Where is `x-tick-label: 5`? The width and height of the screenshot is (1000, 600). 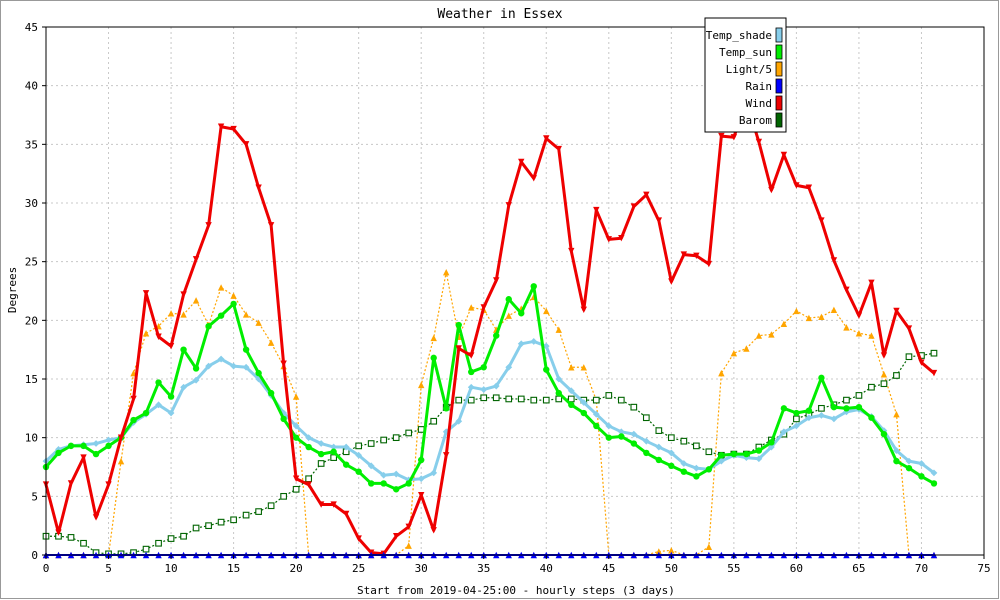
x-tick-label: 5 is located at coordinates (108, 568).